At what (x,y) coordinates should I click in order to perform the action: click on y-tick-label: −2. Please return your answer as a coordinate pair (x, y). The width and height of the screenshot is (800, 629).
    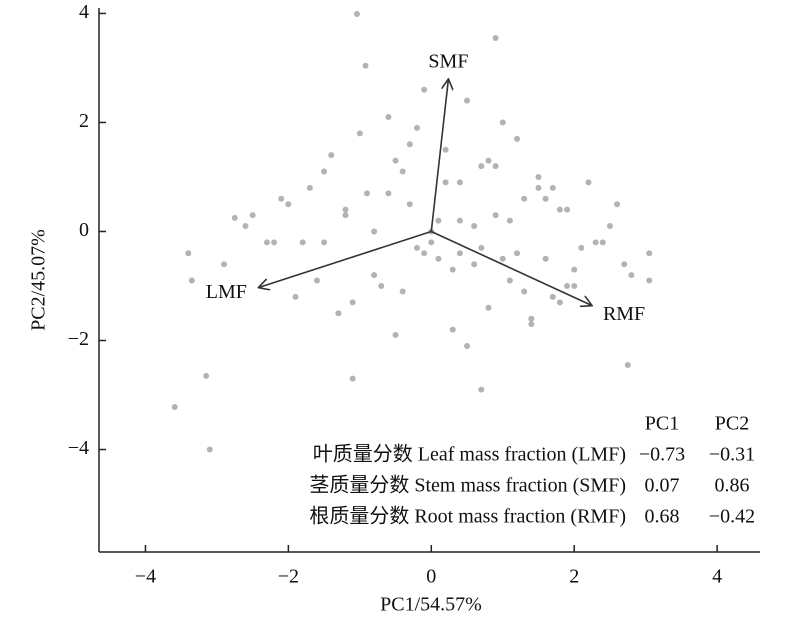
    Looking at the image, I should click on (78, 339).